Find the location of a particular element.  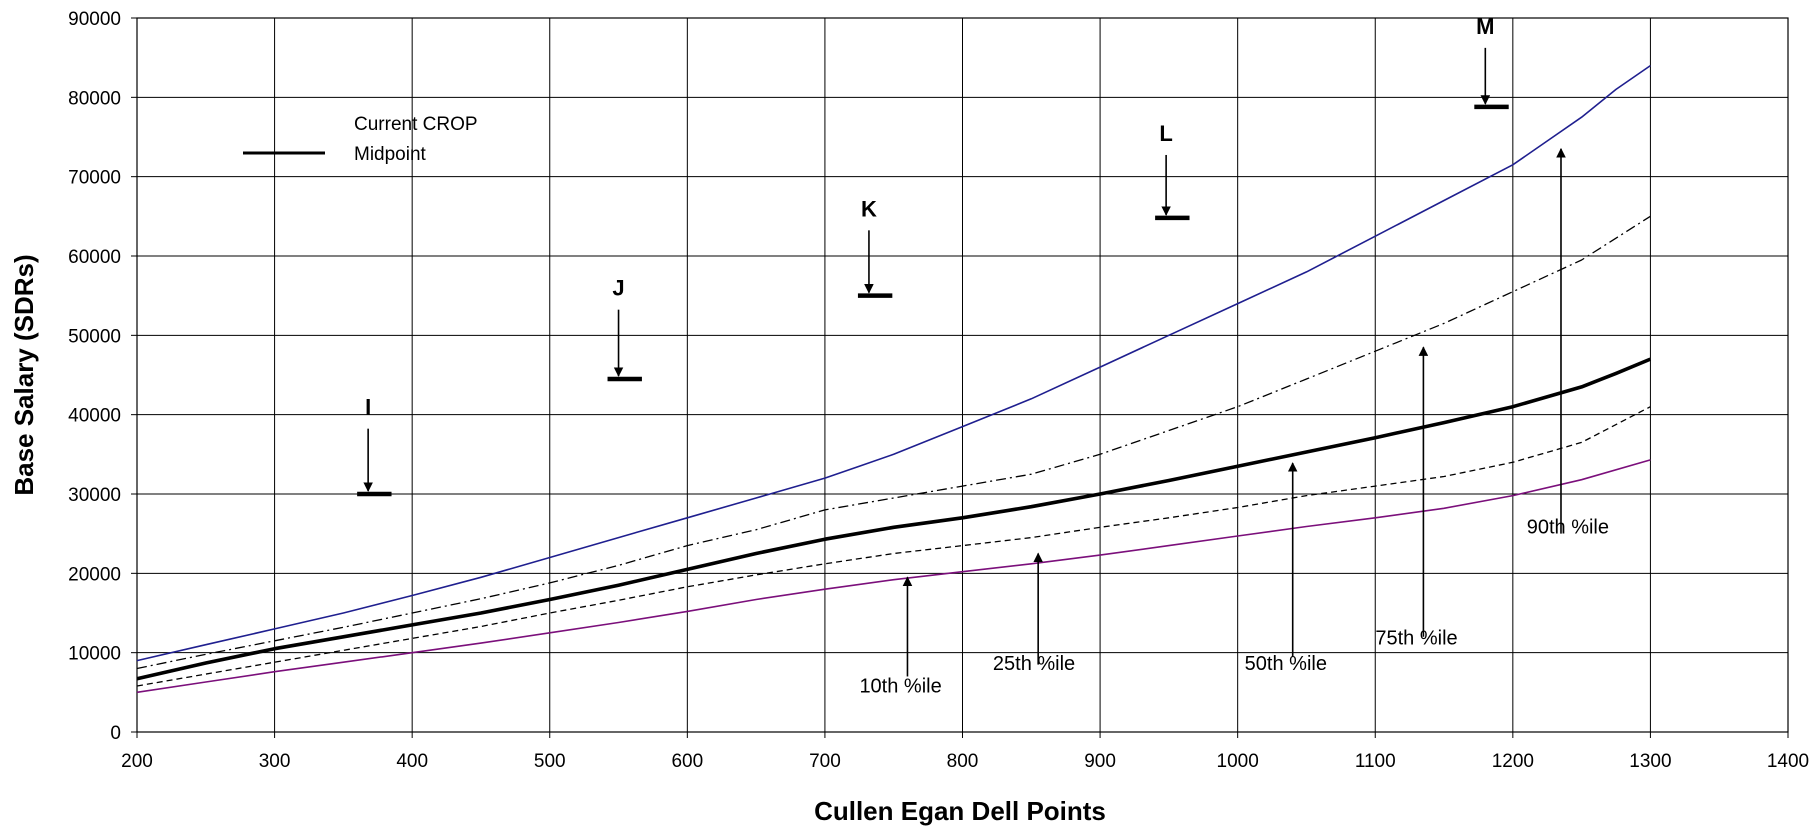

y-tick-label: 0 is located at coordinates (115, 733).